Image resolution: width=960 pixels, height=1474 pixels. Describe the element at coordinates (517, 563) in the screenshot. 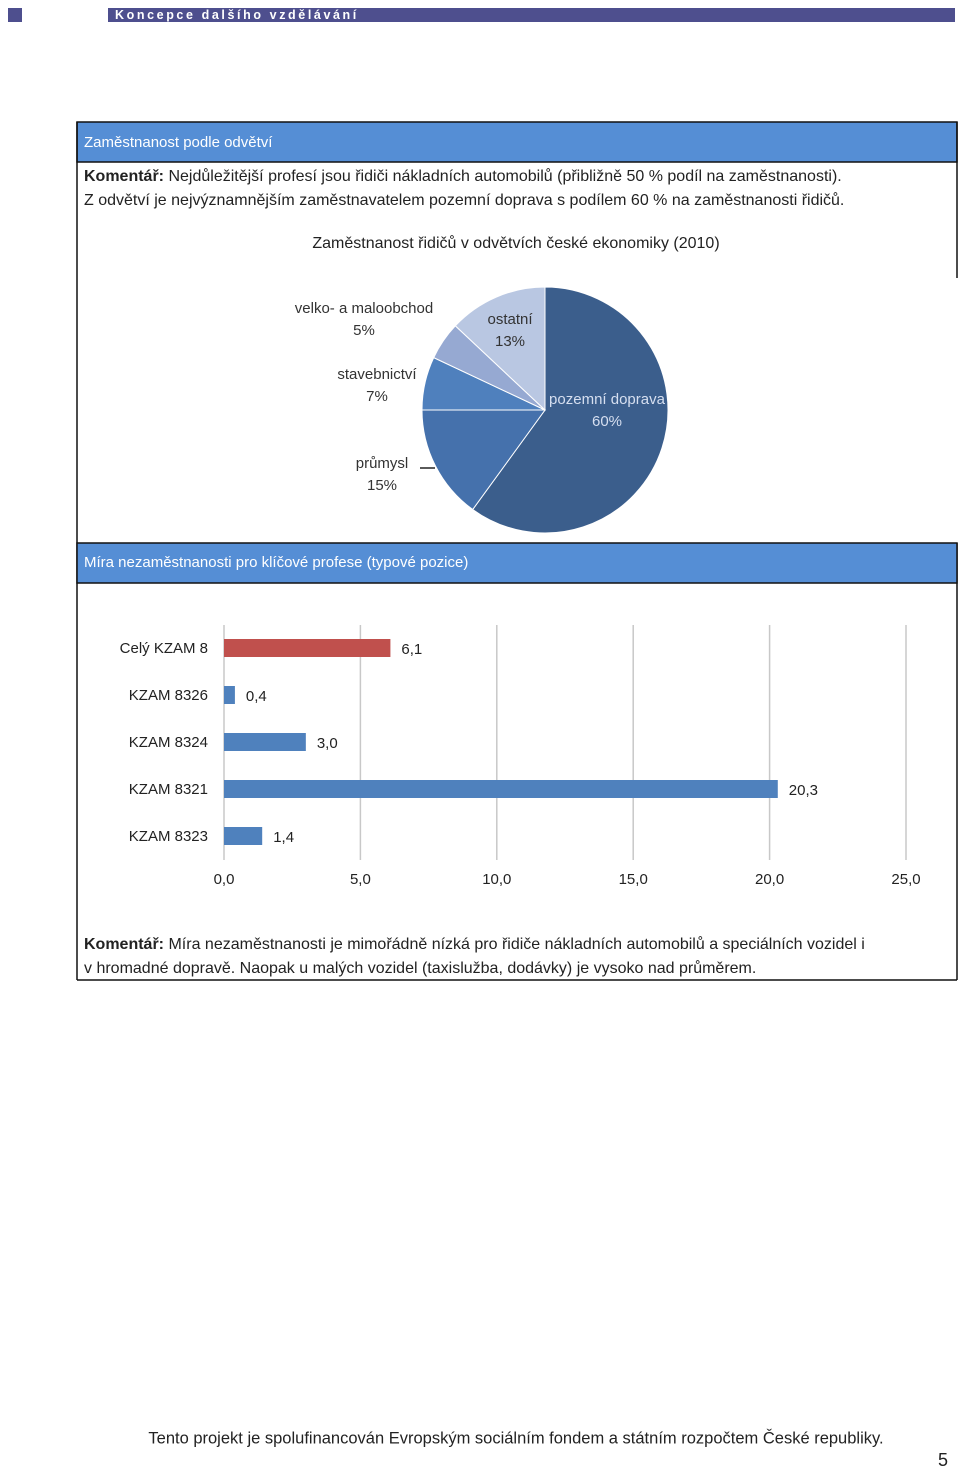

I see `section-header` at that location.